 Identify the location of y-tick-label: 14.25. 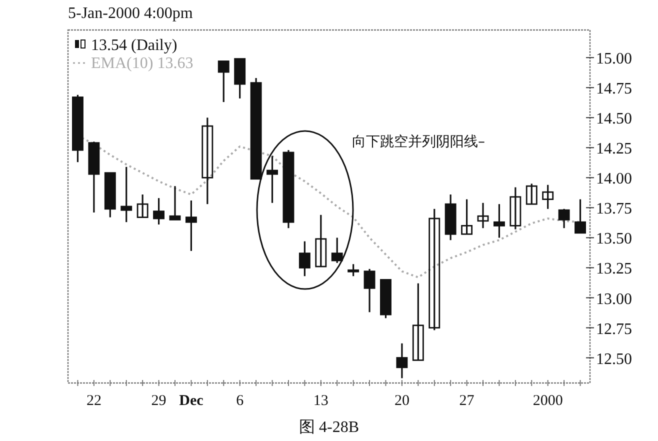
(614, 149).